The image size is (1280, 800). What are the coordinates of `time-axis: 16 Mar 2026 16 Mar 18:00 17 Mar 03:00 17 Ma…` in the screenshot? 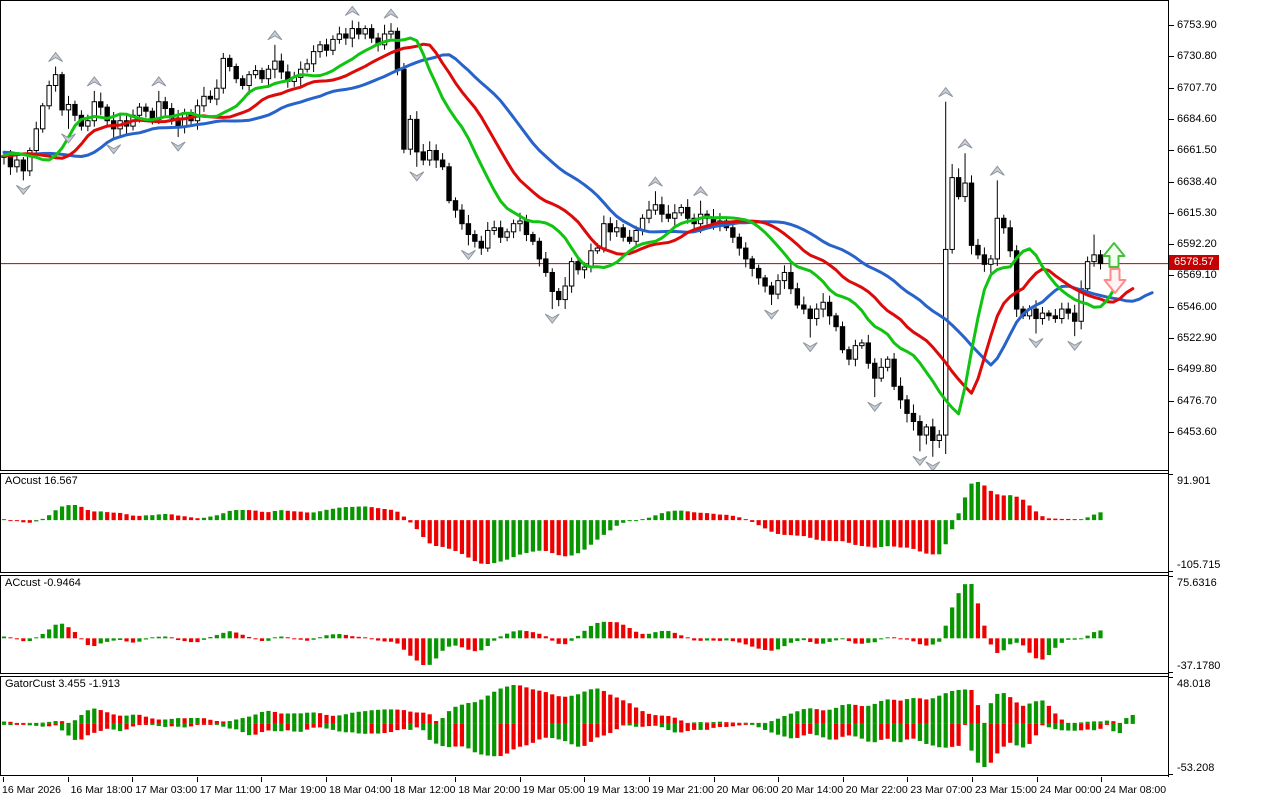 It's located at (584, 788).